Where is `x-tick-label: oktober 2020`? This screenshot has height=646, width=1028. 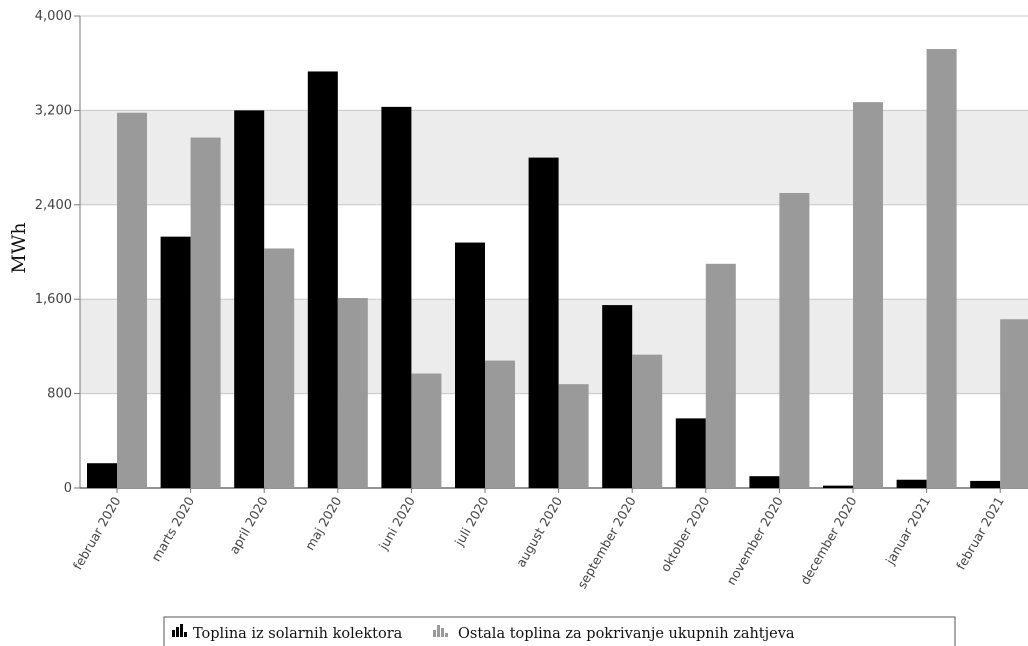
x-tick-label: oktober 2020 is located at coordinates (684, 534).